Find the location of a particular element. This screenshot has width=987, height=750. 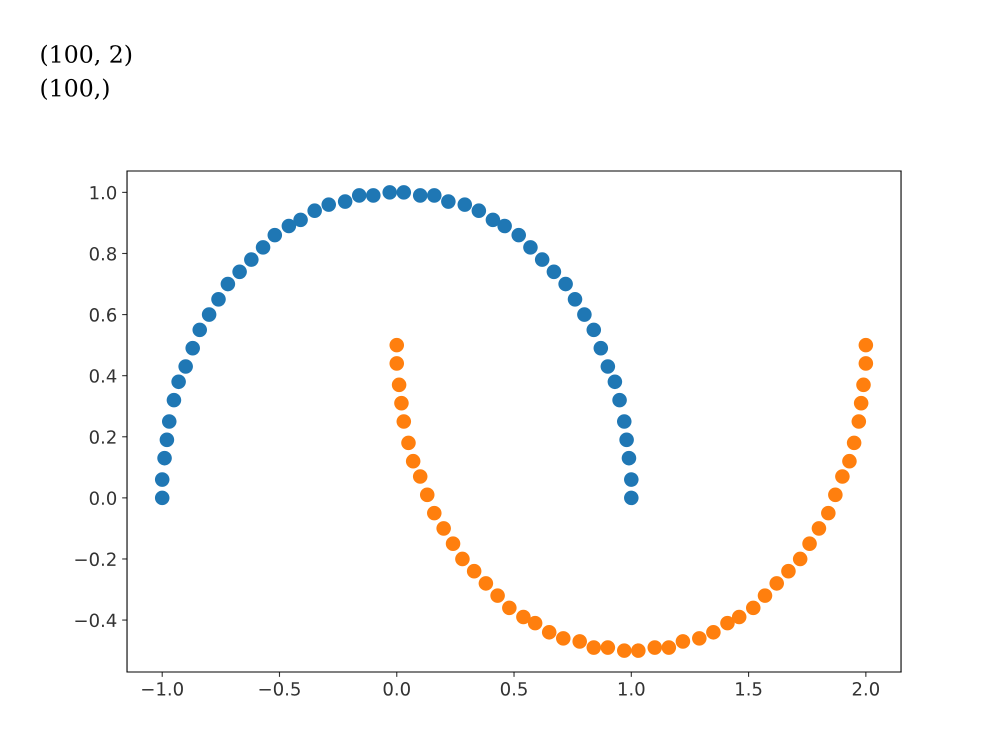

y-tick-label: −0.2 is located at coordinates (95, 559).